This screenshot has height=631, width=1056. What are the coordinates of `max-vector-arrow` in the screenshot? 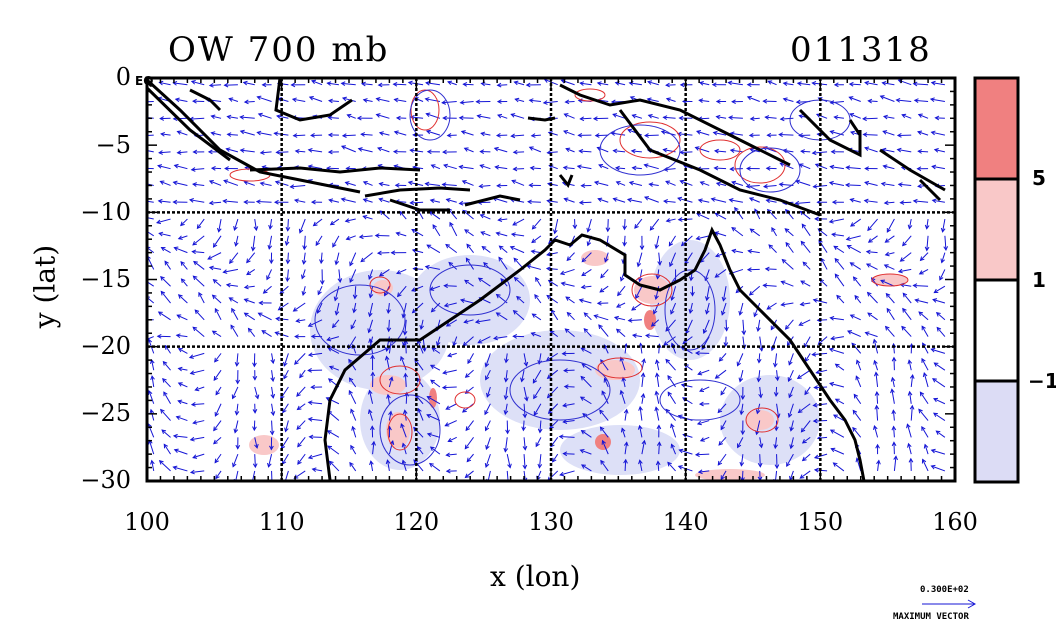 It's located at (949, 604).